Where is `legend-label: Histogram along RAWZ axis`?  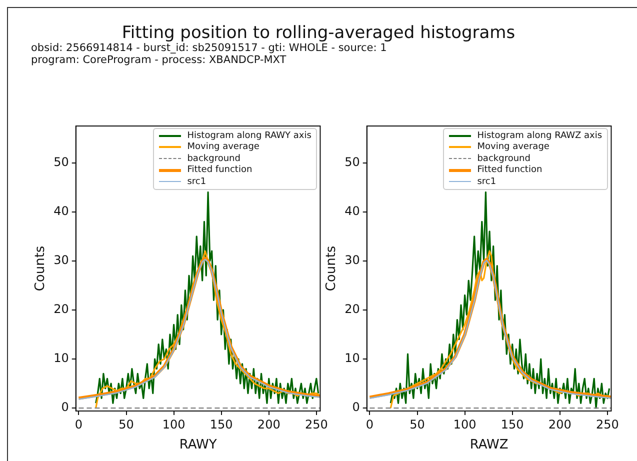
legend-label: Histogram along RAWZ axis is located at coordinates (539, 135).